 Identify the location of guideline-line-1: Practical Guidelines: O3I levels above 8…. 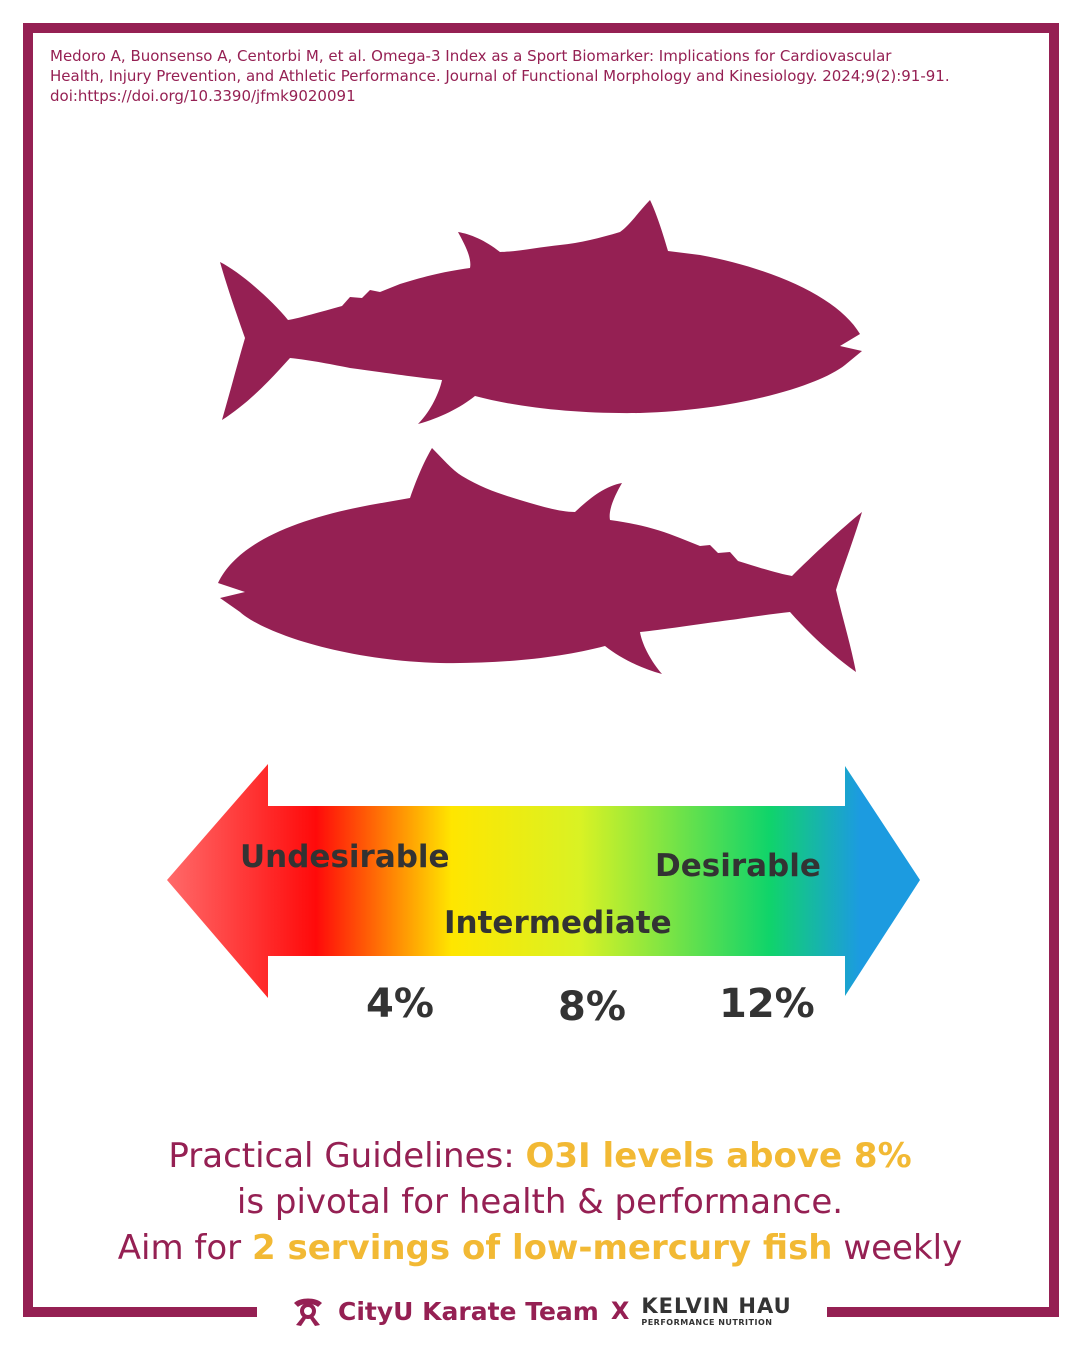
(540, 1156).